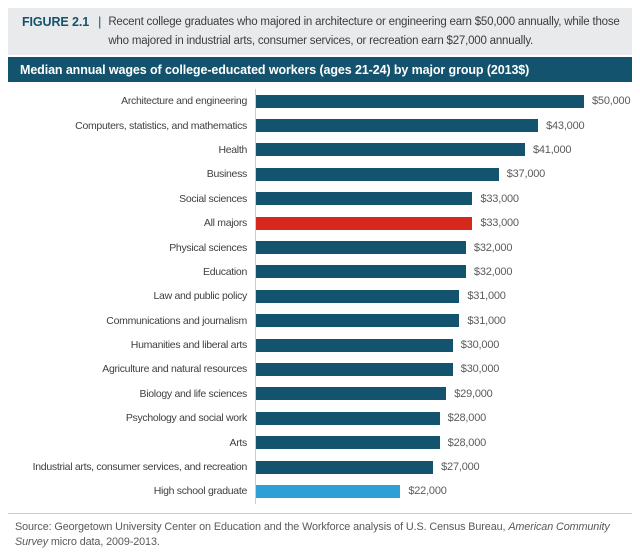 The image size is (640, 558). I want to click on category-label: High school graduate, so click(200, 491).